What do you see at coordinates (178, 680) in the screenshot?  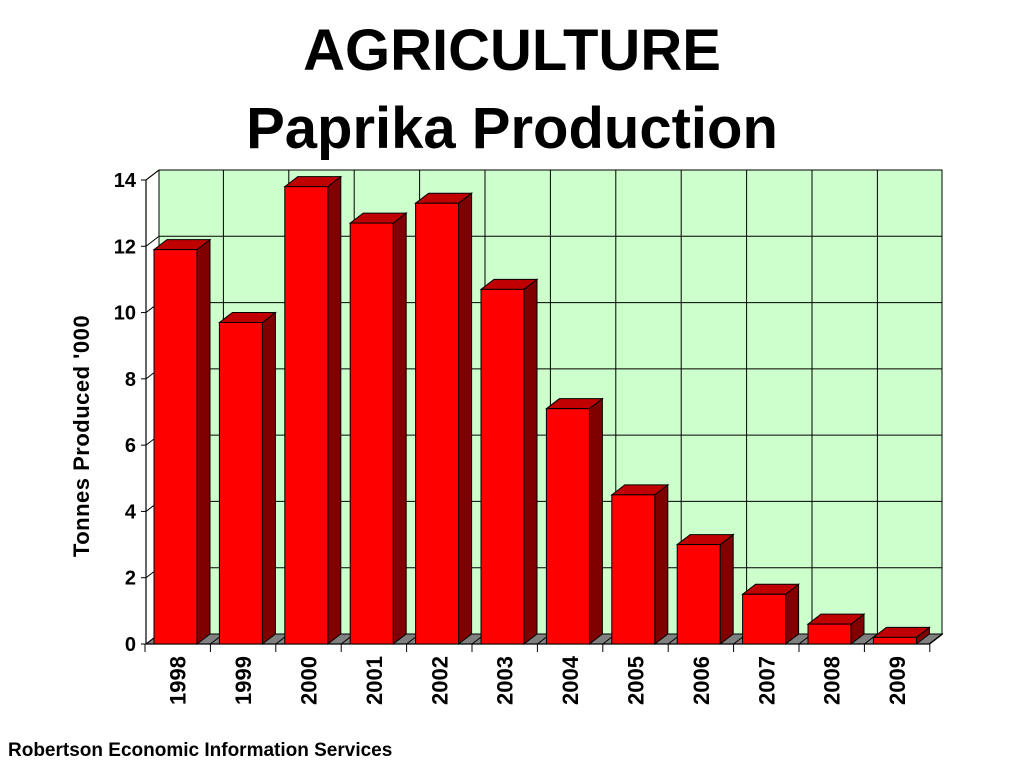 I see `x-tick-label: 1998` at bounding box center [178, 680].